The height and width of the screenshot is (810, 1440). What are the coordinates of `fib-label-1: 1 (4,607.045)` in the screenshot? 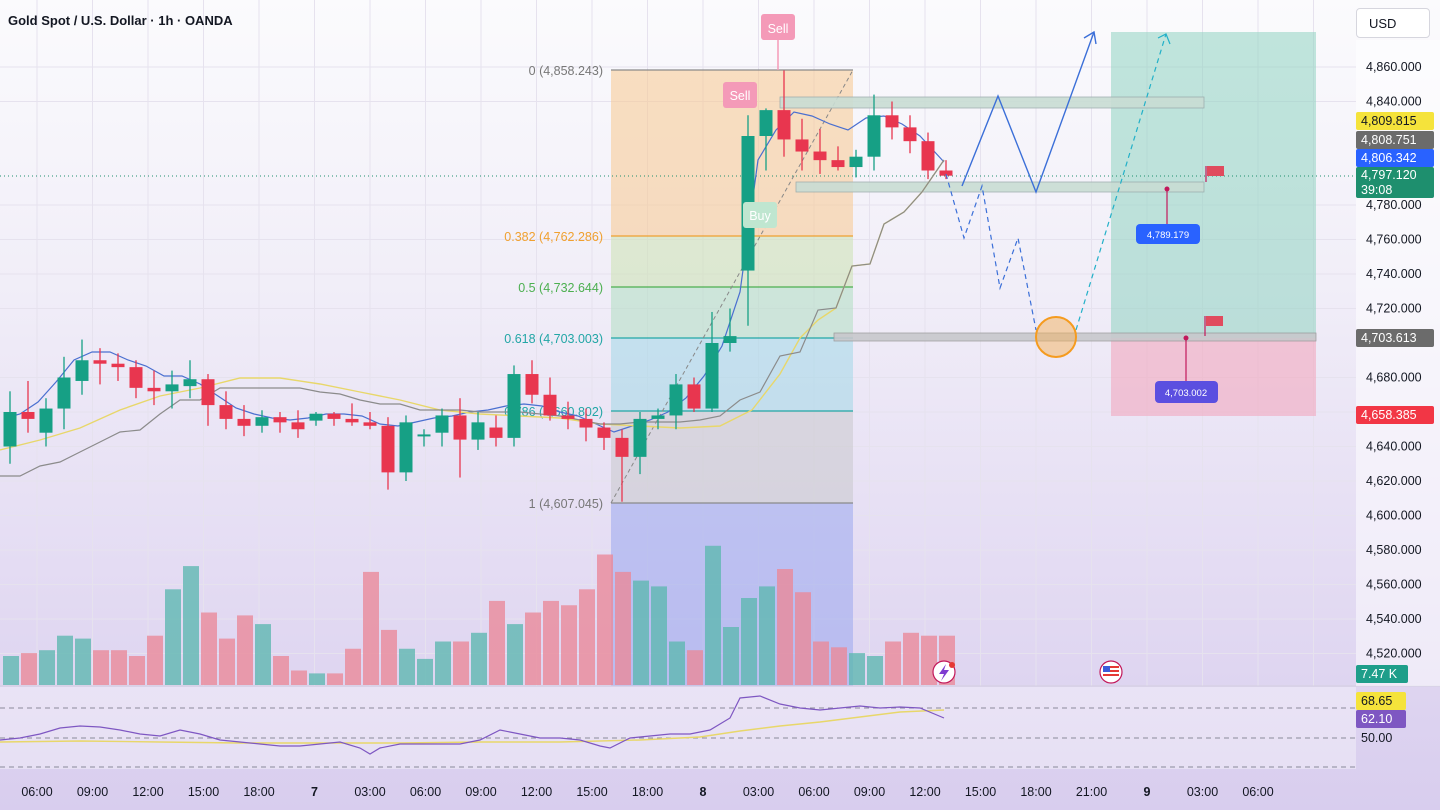 It's located at (566, 504).